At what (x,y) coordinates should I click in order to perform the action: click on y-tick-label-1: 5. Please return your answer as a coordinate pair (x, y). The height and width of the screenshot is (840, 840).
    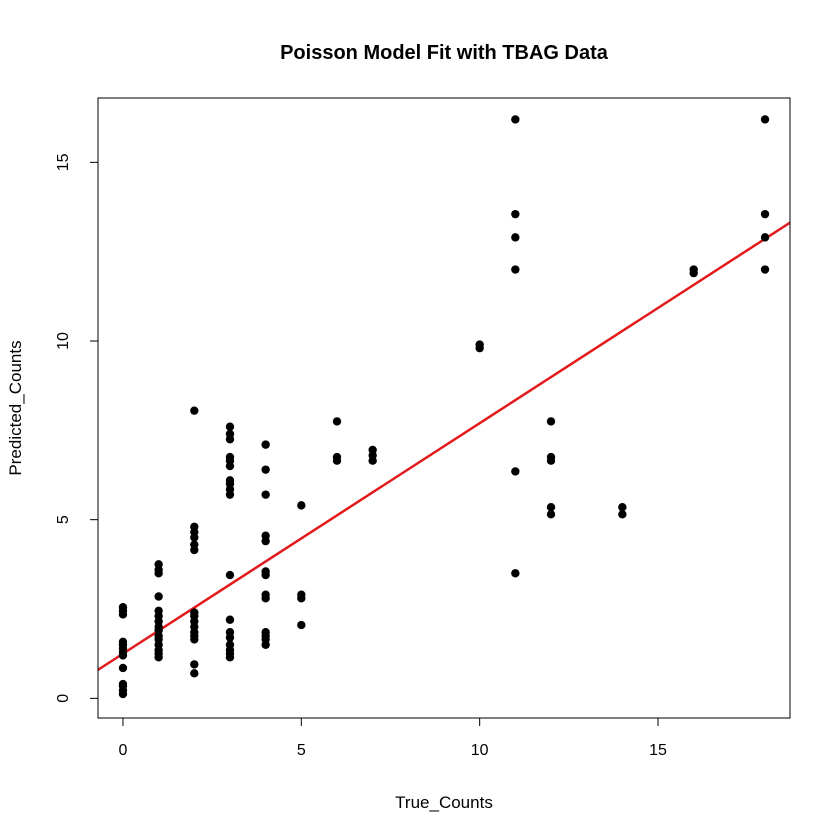
    Looking at the image, I should click on (63, 519).